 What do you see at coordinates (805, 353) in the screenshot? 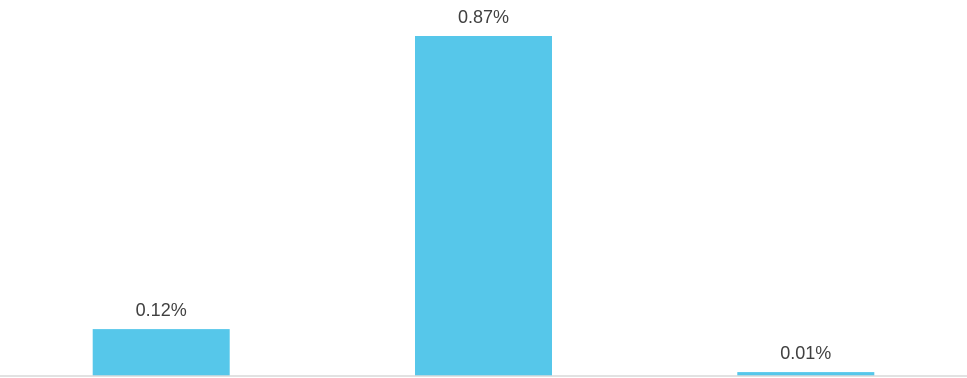
I see `data-label-3: 0.01%` at bounding box center [805, 353].